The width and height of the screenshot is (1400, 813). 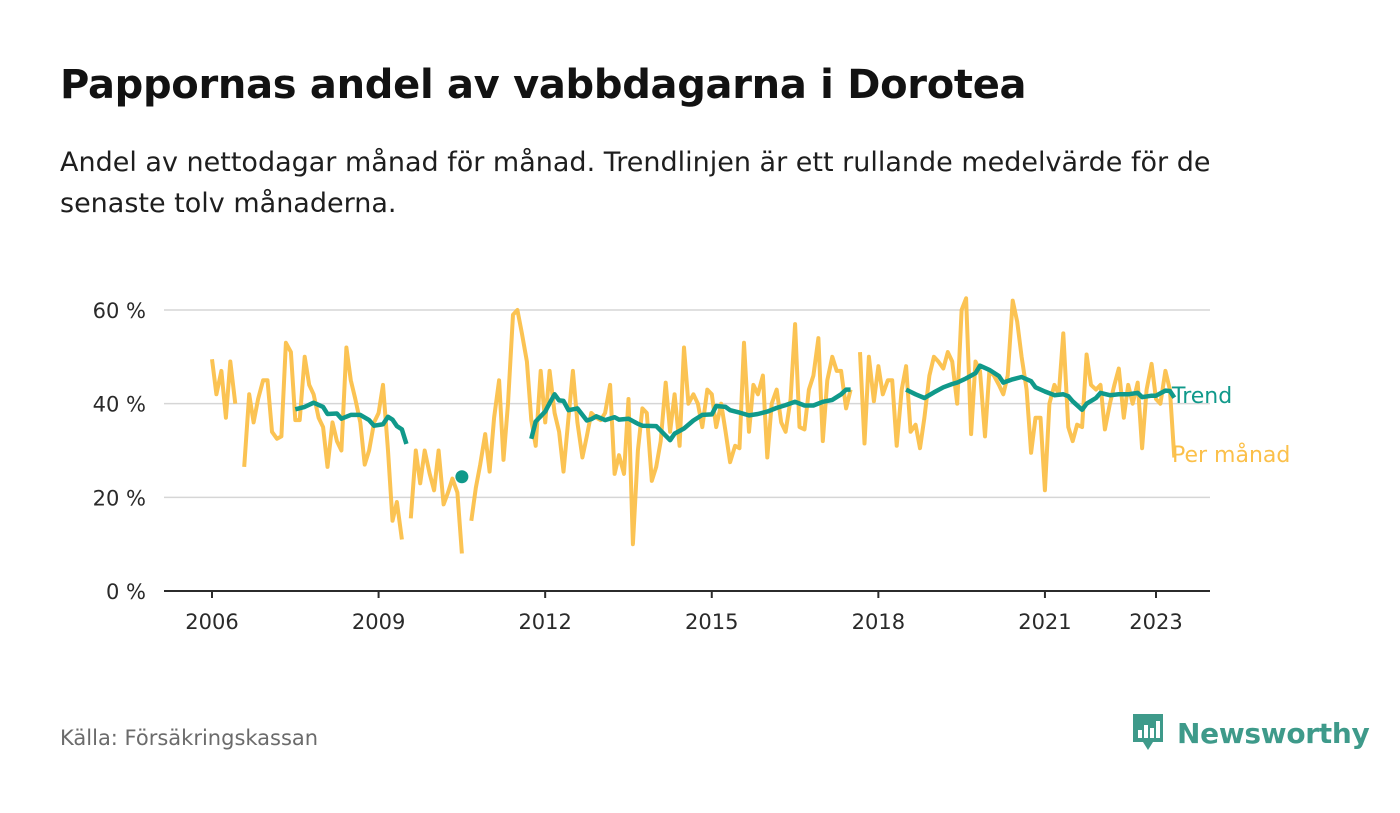 I want to click on x-tick-label: 2006, so click(x=211, y=622).